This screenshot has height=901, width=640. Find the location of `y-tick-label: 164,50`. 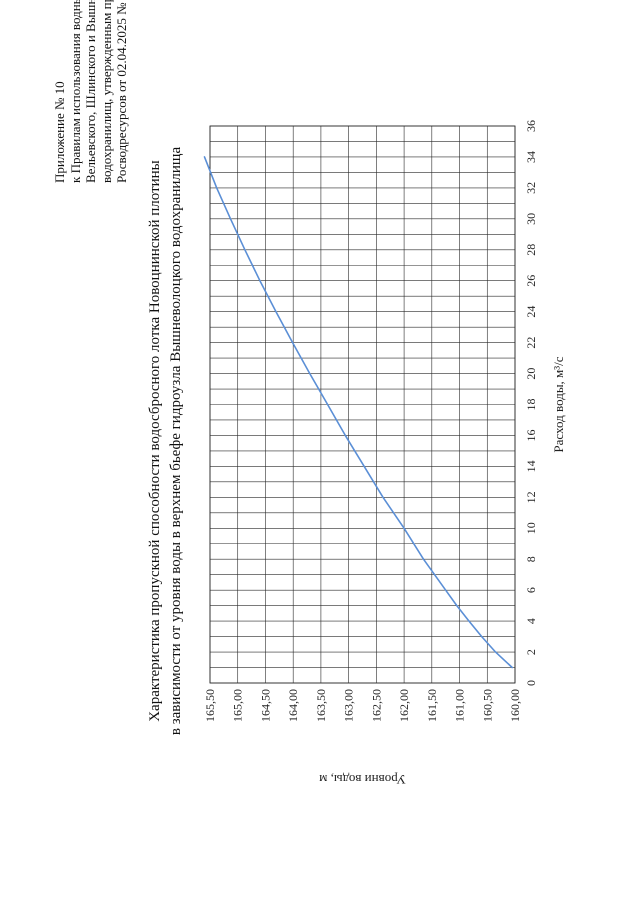

y-tick-label: 164,50 is located at coordinates (265, 705).